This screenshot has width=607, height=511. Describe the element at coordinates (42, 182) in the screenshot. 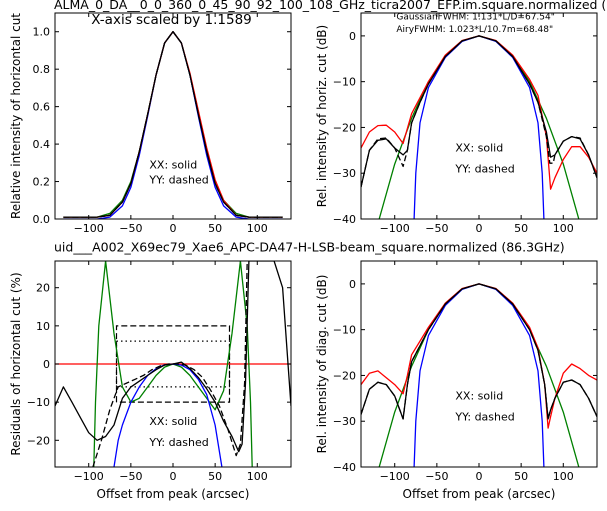

I see `y-tick-label: 0.2` at that location.